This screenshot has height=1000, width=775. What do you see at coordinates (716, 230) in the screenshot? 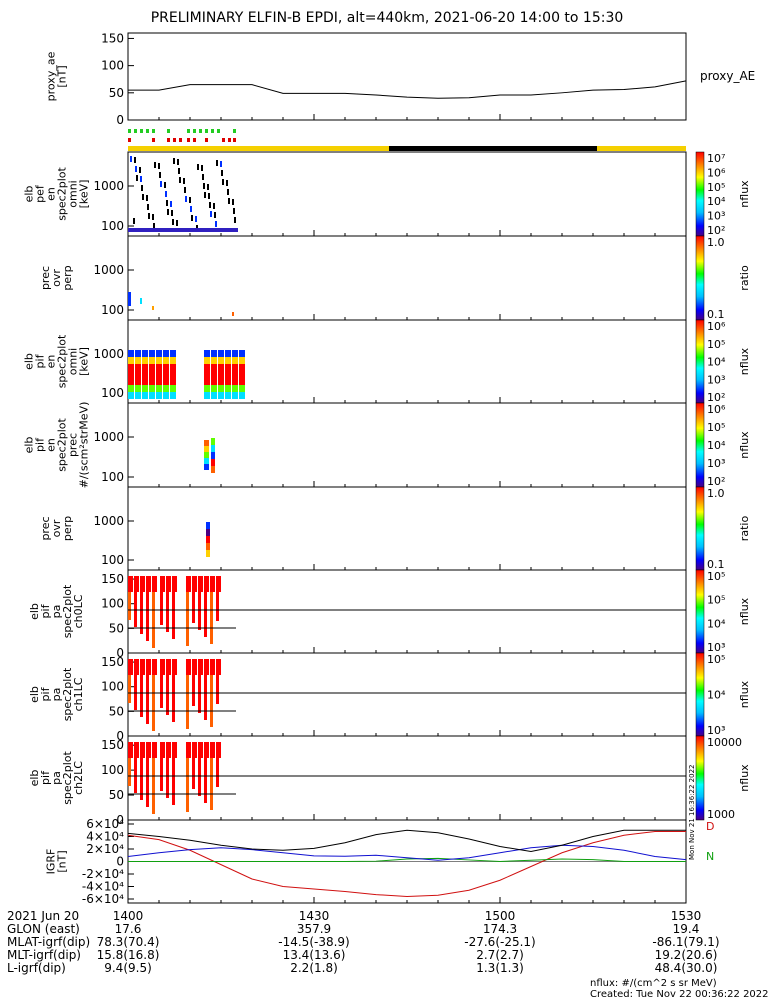
I see `colorbar-tick: 10²` at bounding box center [716, 230].